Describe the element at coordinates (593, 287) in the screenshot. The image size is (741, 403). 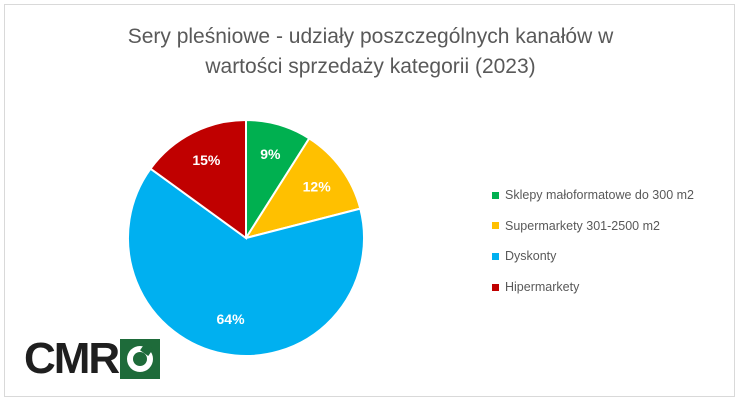
I see `legend-item-3: Hipermarkety` at that location.